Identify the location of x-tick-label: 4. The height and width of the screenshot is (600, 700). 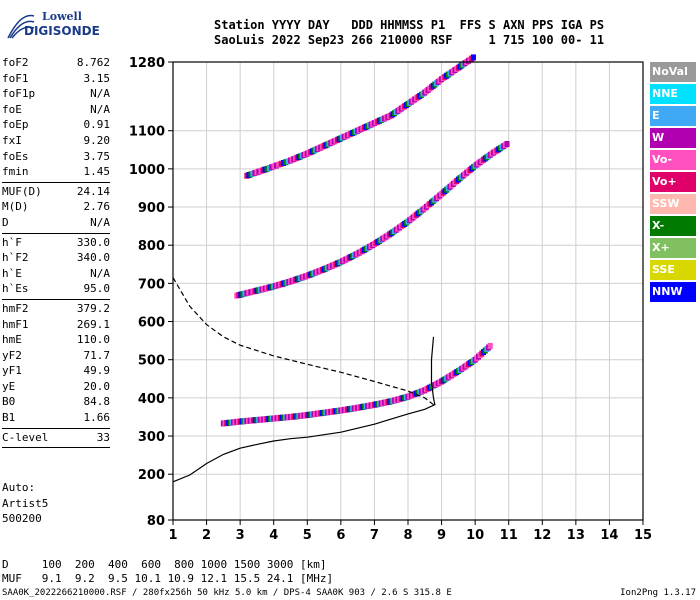
(273, 535).